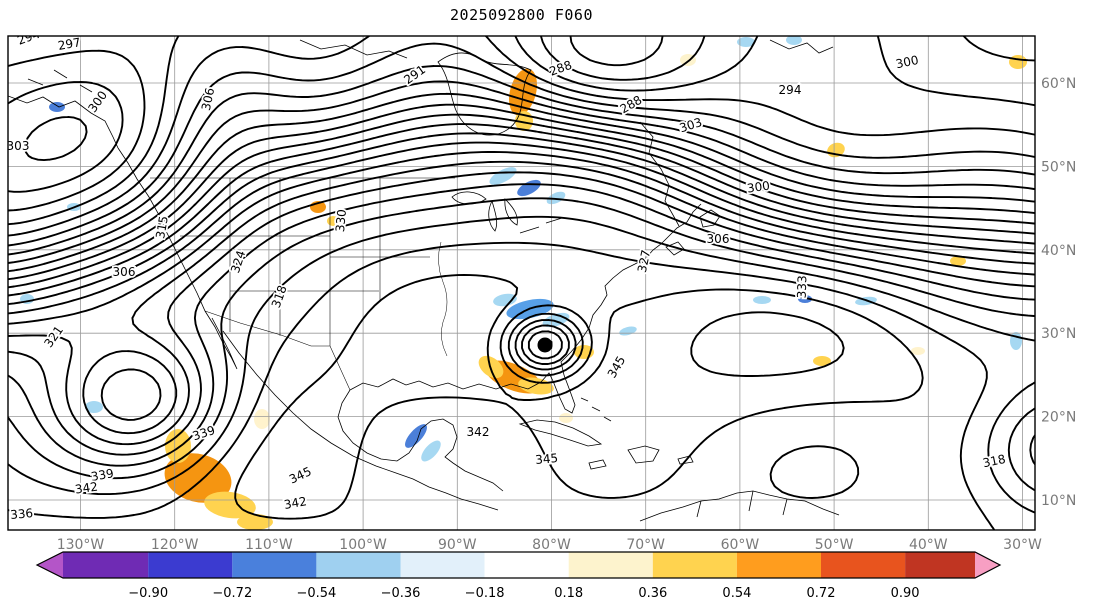  Describe the element at coordinates (1058, 167) in the screenshot. I see `lat-tick-label: 50°N` at that location.